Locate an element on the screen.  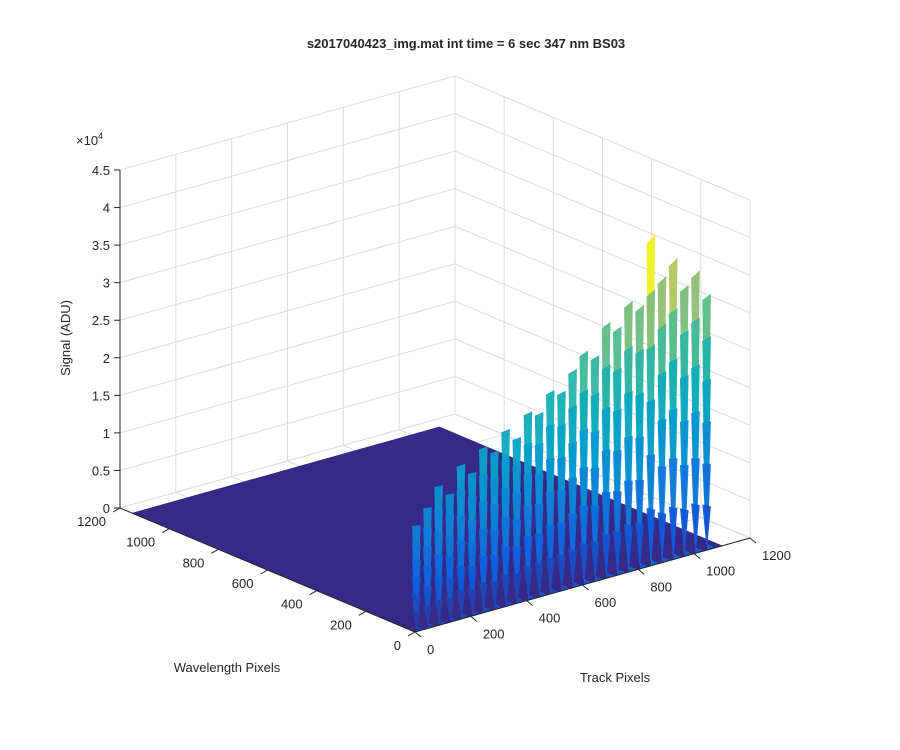
z-tick-label: 2 is located at coordinates (106, 358).